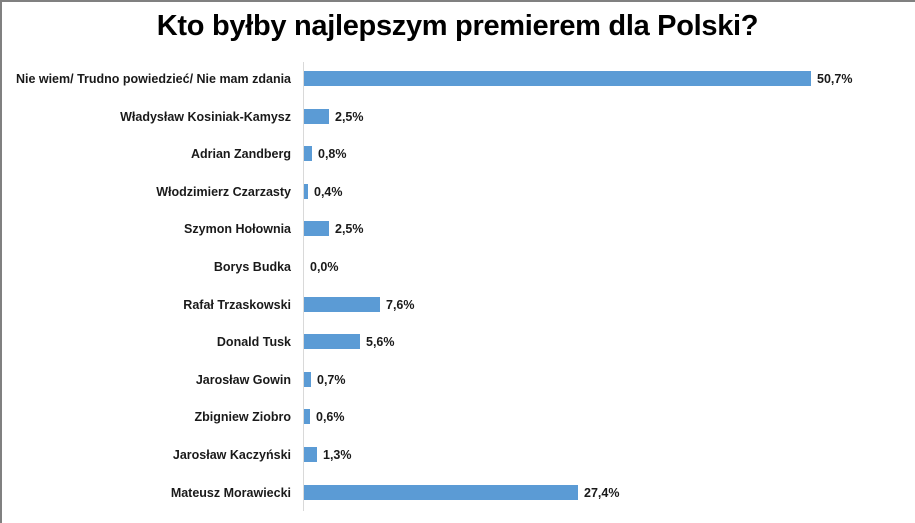 Image resolution: width=915 pixels, height=523 pixels. Describe the element at coordinates (457, 154) in the screenshot. I see `bar-row: Adrian Zandberg 0,8%` at that location.